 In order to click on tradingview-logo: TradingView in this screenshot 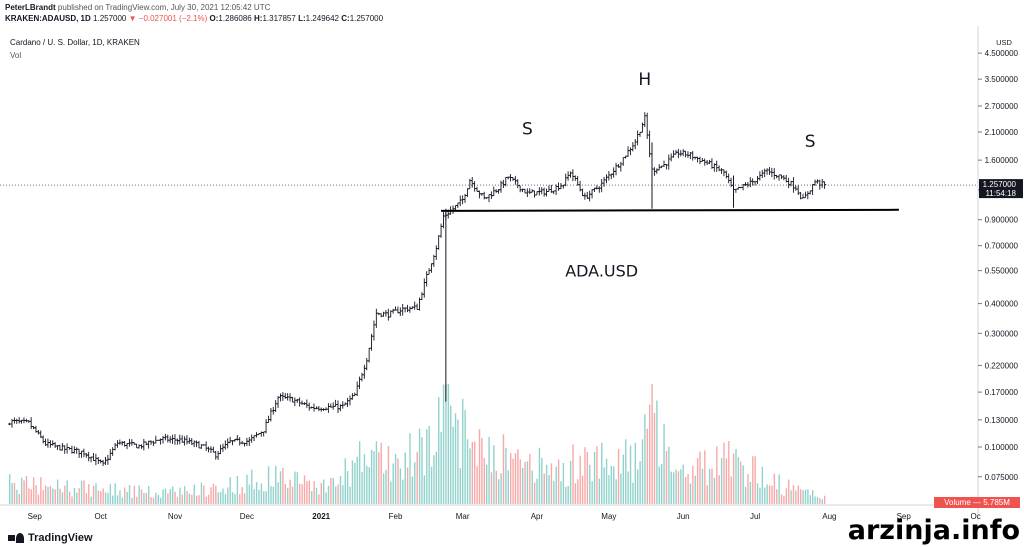, I will do `click(50, 538)`.